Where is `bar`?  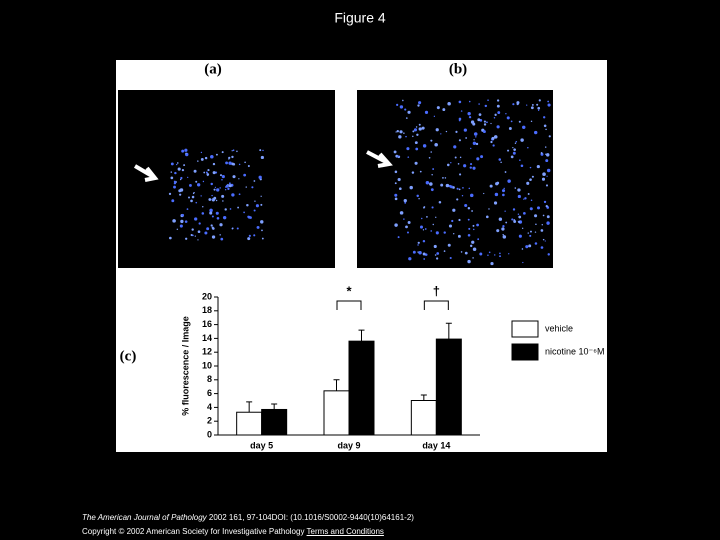
bar is located at coordinates (423, 418).